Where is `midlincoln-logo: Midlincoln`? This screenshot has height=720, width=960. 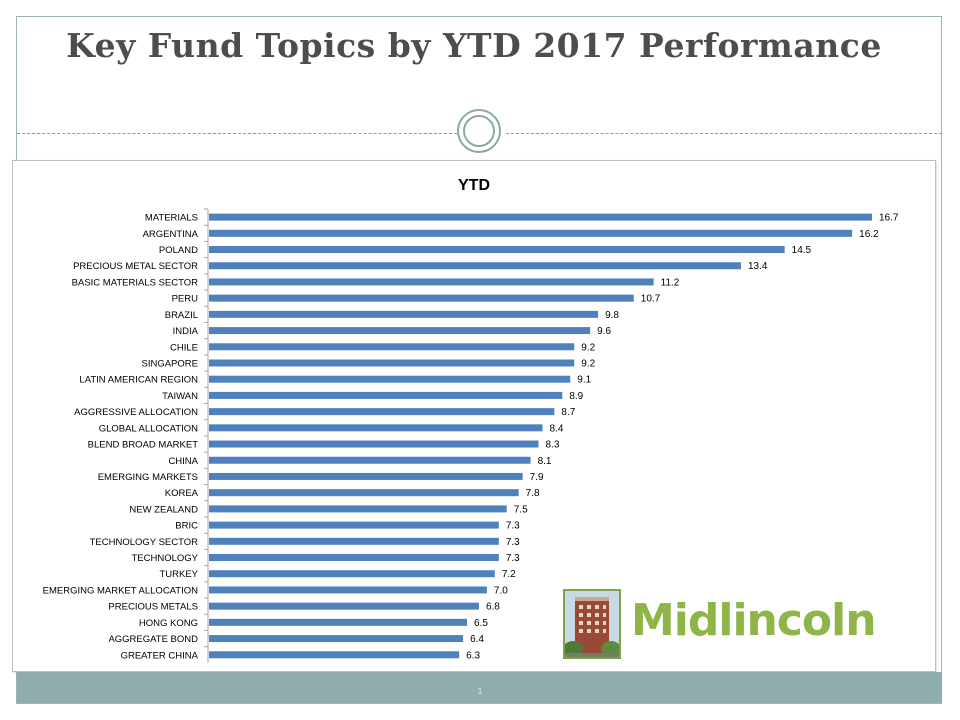
midlincoln-logo: Midlincoln is located at coordinates (720, 624).